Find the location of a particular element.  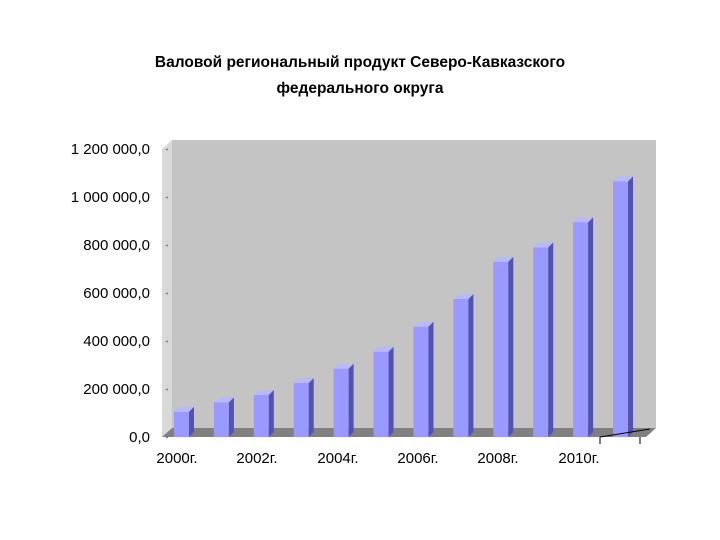

x-tick-label: 2006г. is located at coordinates (417, 458).